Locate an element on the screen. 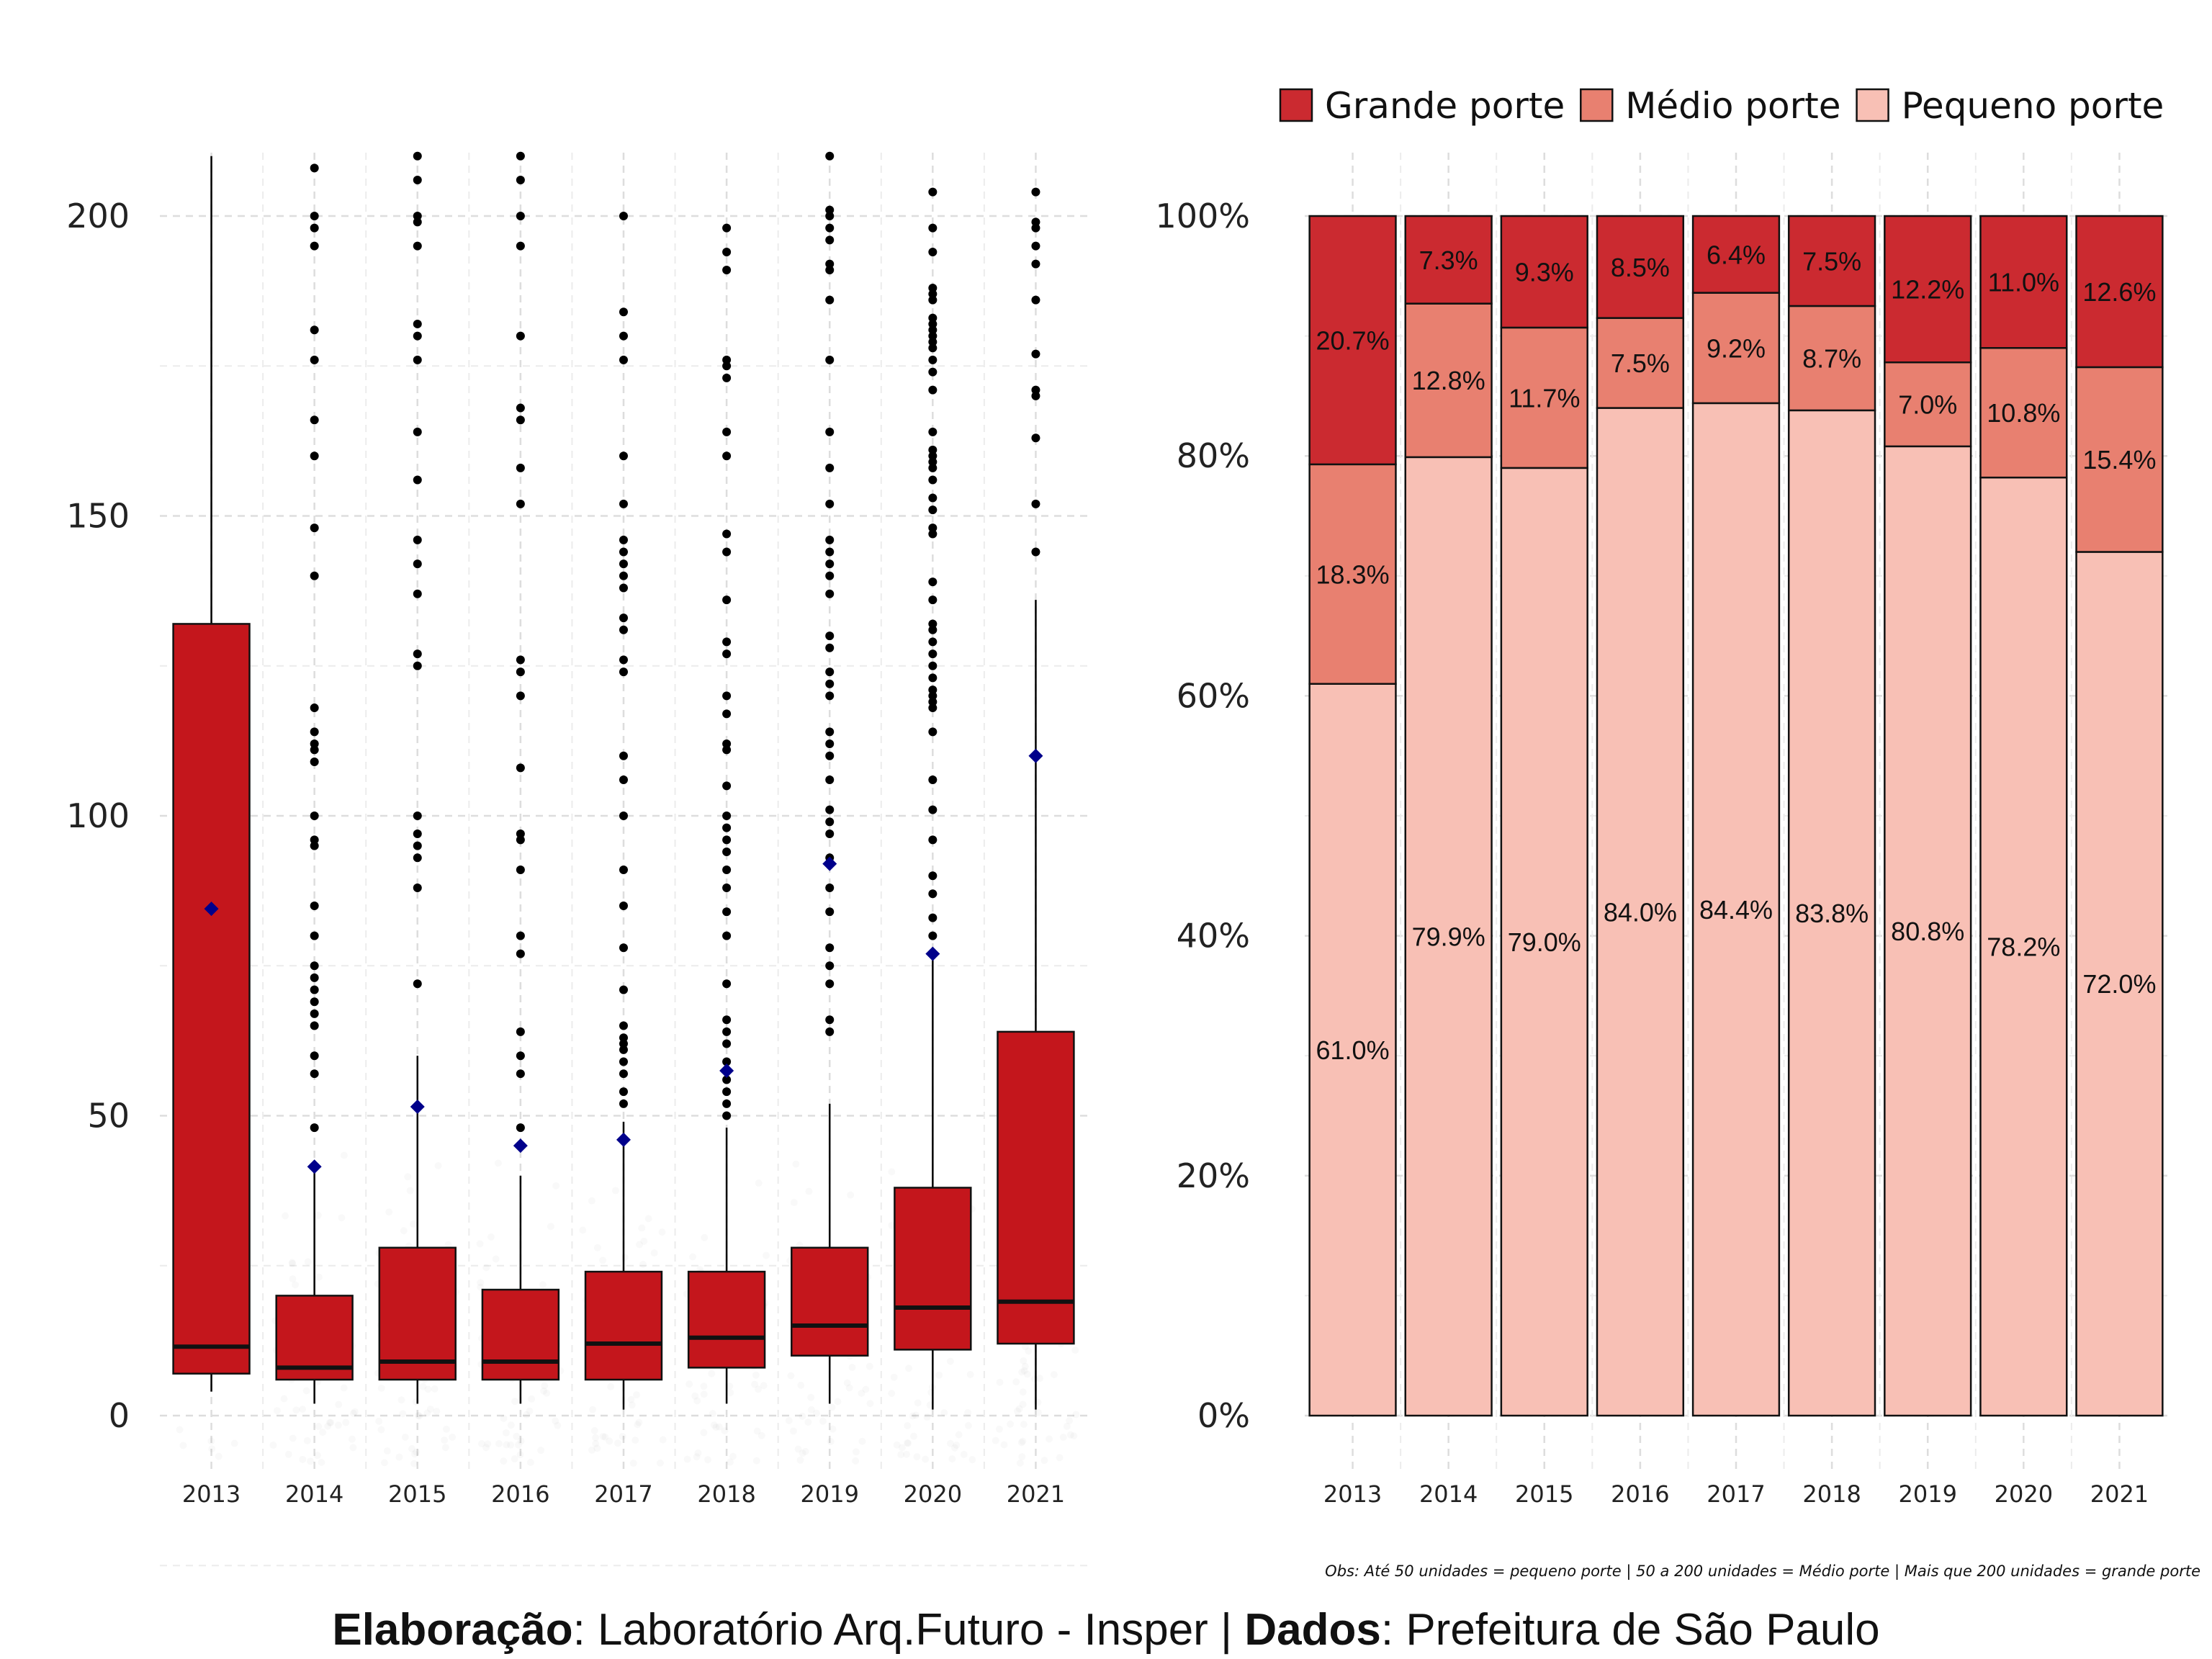 The height and width of the screenshot is (1659, 2212). segment-label: 78.2% is located at coordinates (2024, 947).